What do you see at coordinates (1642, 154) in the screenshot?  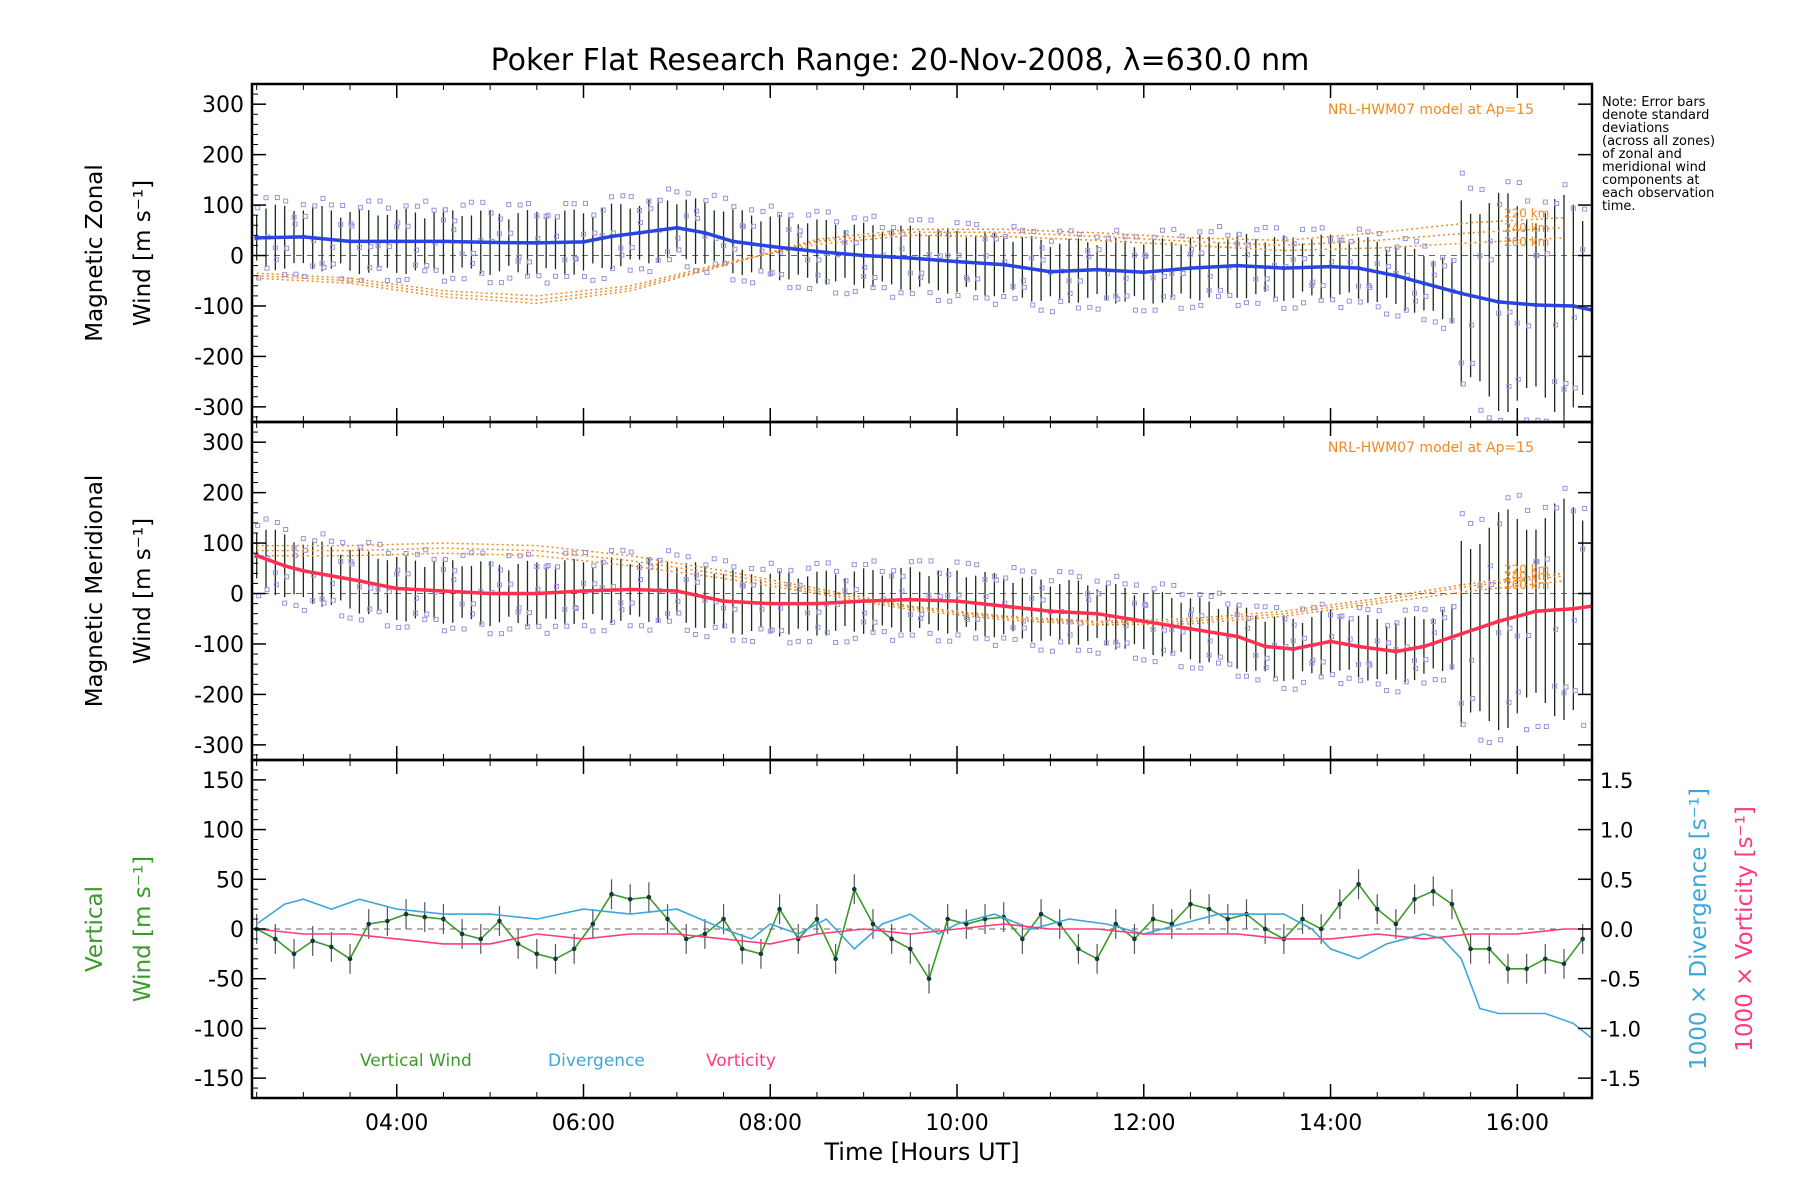 I see `note-line: of zonal and` at bounding box center [1642, 154].